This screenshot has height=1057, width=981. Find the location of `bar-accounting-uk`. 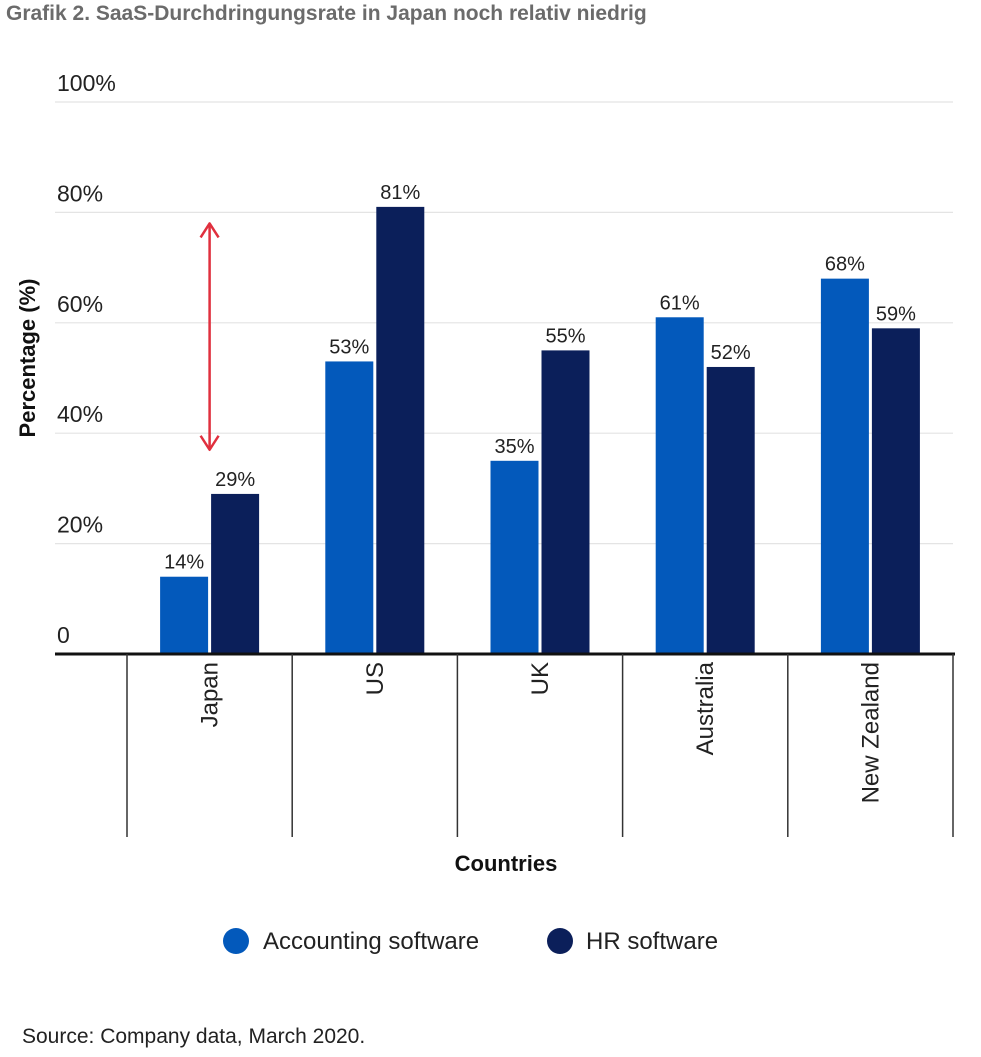

bar-accounting-uk is located at coordinates (514, 557).